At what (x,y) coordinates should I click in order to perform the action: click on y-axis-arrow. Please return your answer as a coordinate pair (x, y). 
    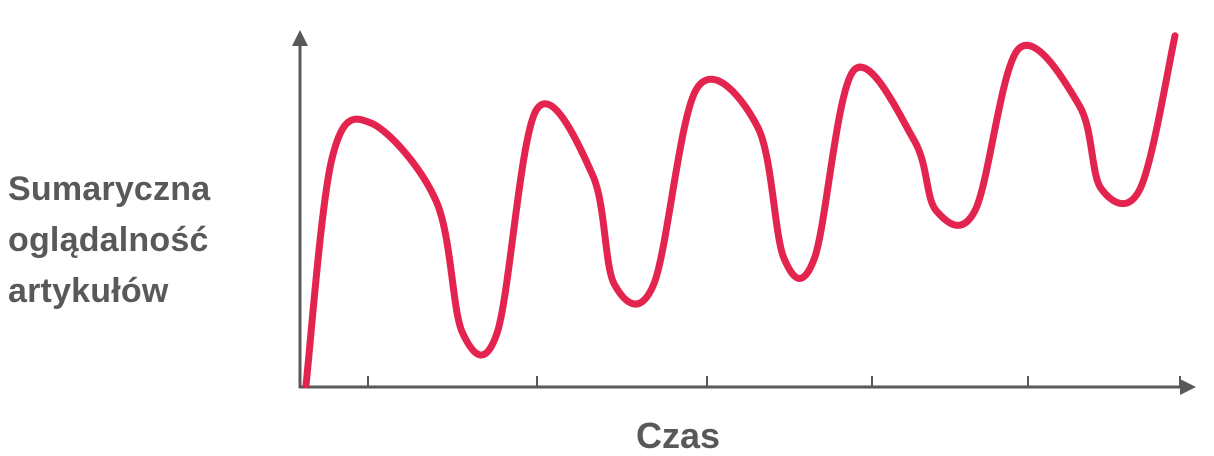
    Looking at the image, I should click on (300, 38).